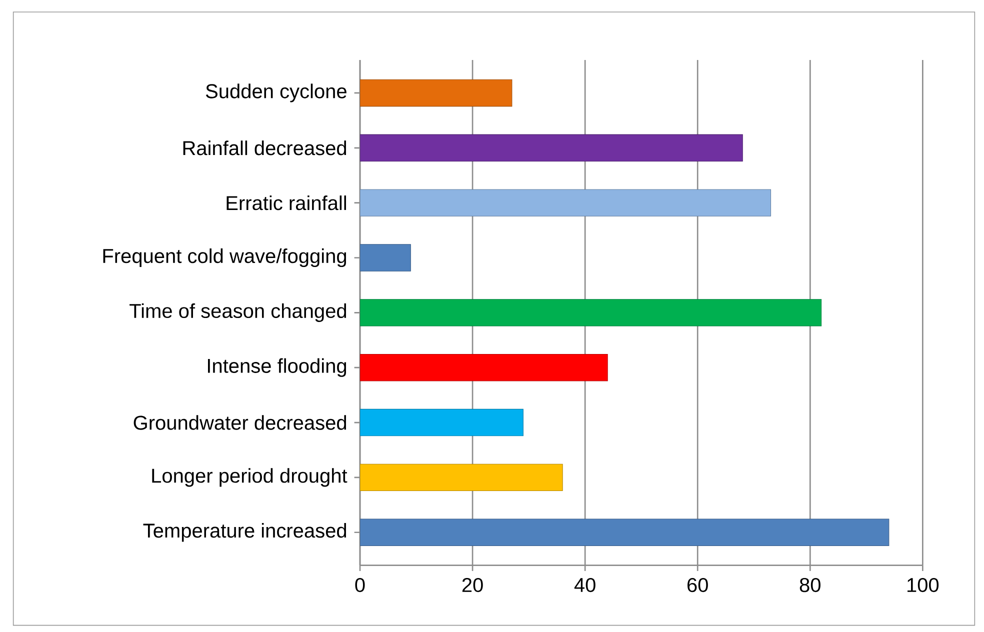 The image size is (984, 632). I want to click on y-tick-label: Time of season changed, so click(238, 312).